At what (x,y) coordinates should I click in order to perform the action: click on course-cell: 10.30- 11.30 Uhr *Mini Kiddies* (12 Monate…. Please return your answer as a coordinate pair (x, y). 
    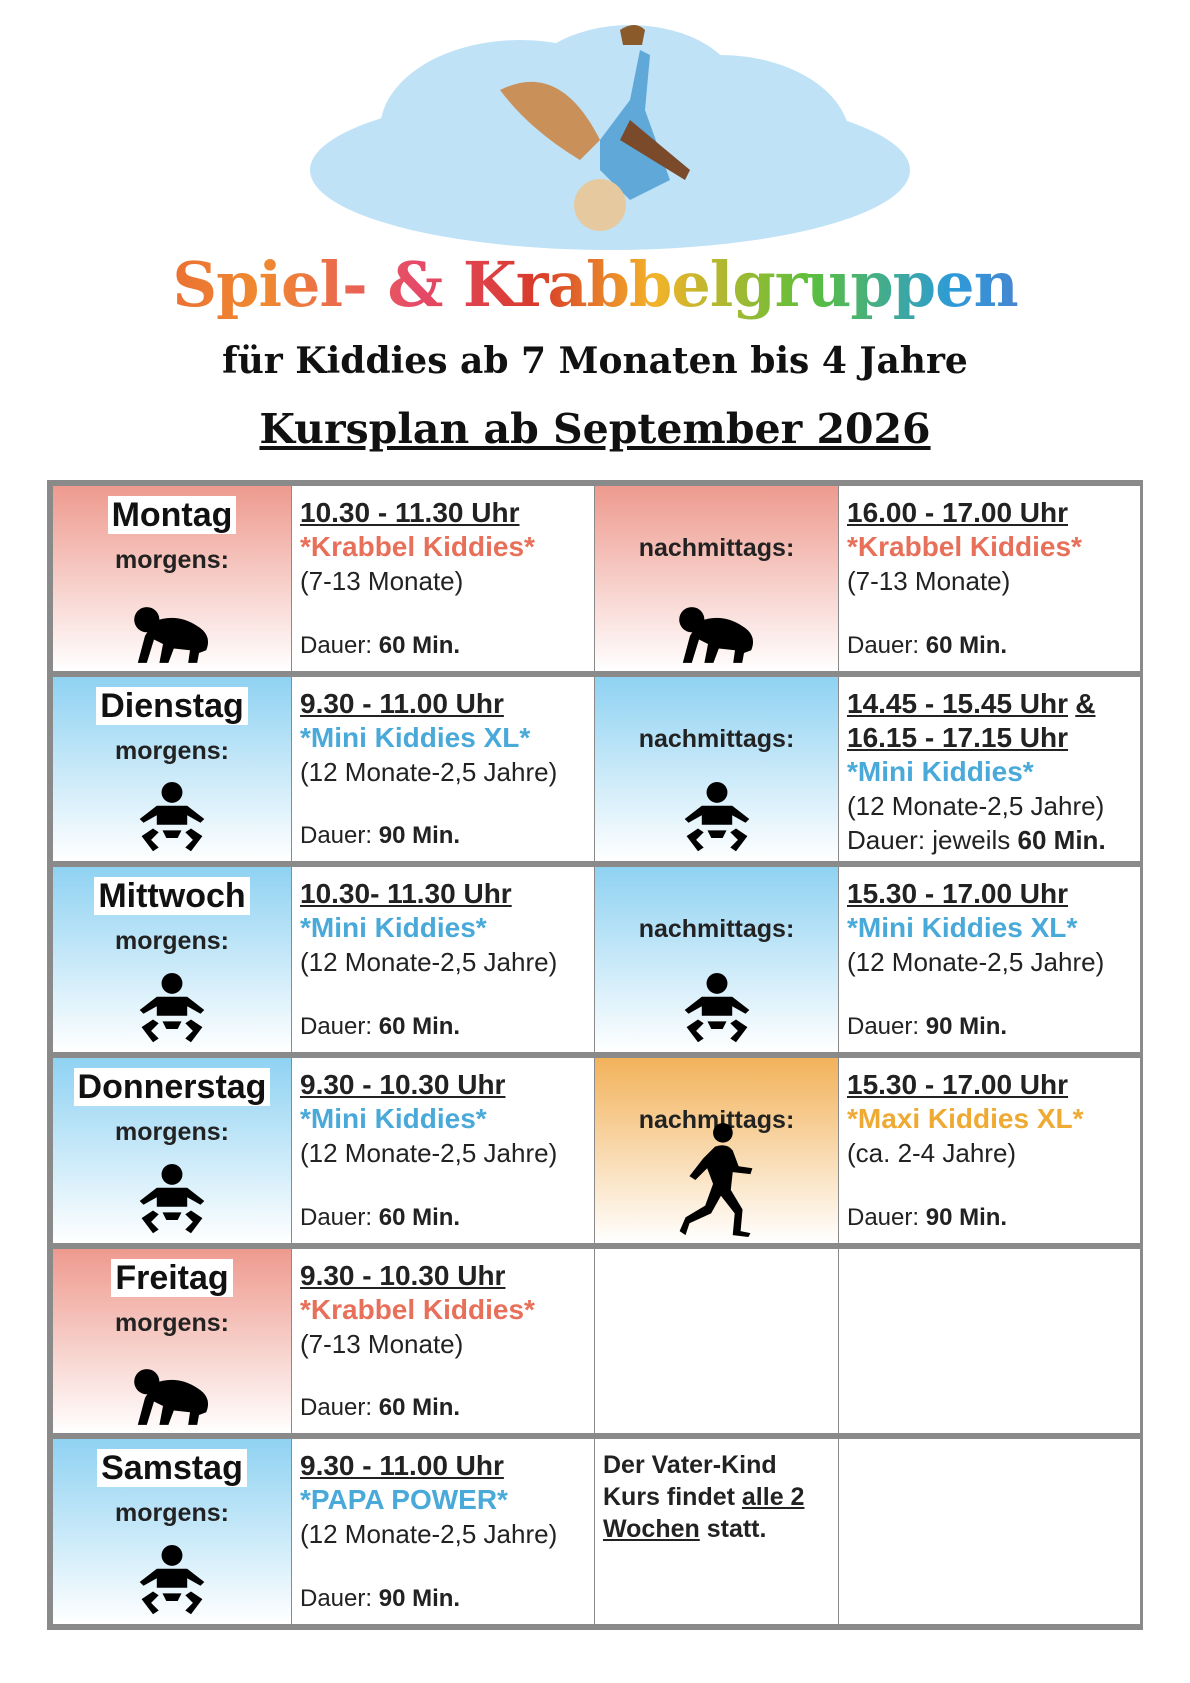
    Looking at the image, I should click on (443, 959).